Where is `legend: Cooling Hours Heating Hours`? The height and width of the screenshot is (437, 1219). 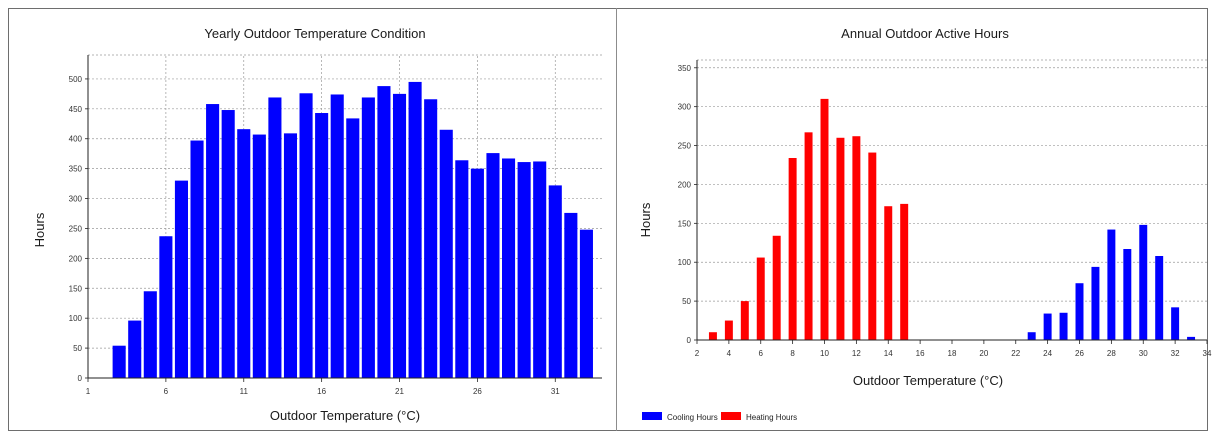
legend: Cooling Hours Heating Hours is located at coordinates (719, 417).